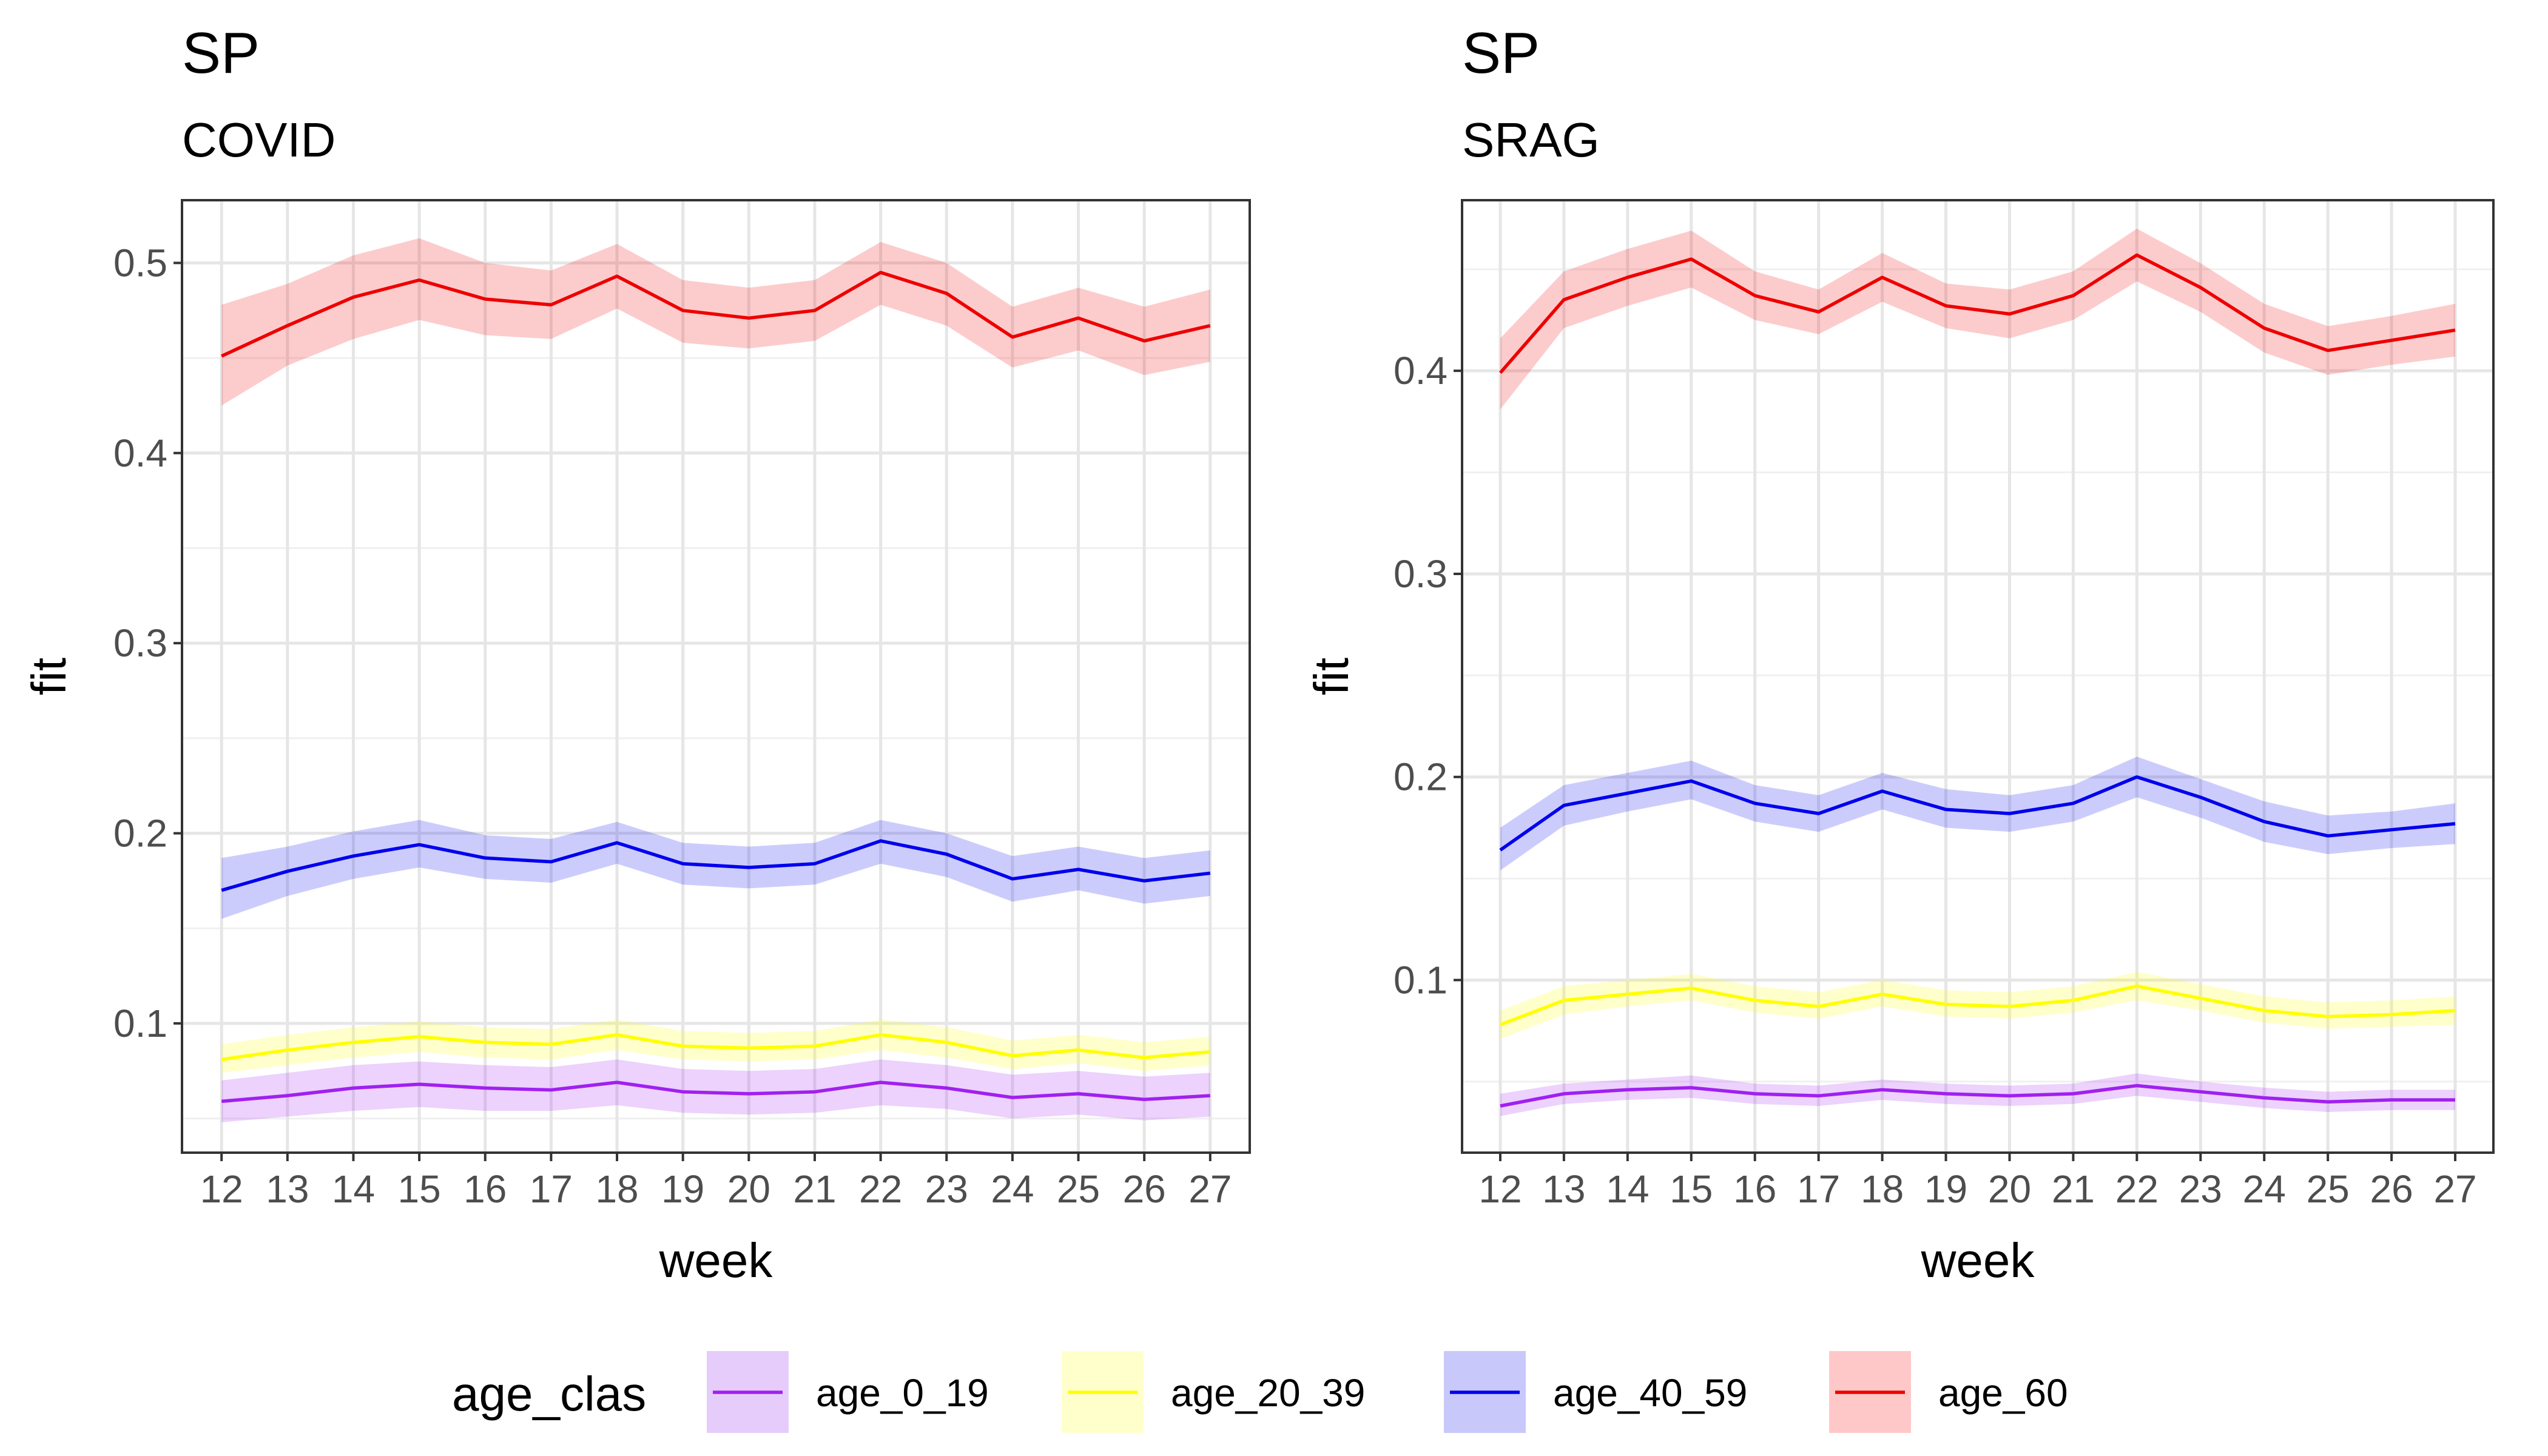 This screenshot has height=1456, width=2548. I want to click on legend-item-age_20_39: age_20_39, so click(1213, 1392).